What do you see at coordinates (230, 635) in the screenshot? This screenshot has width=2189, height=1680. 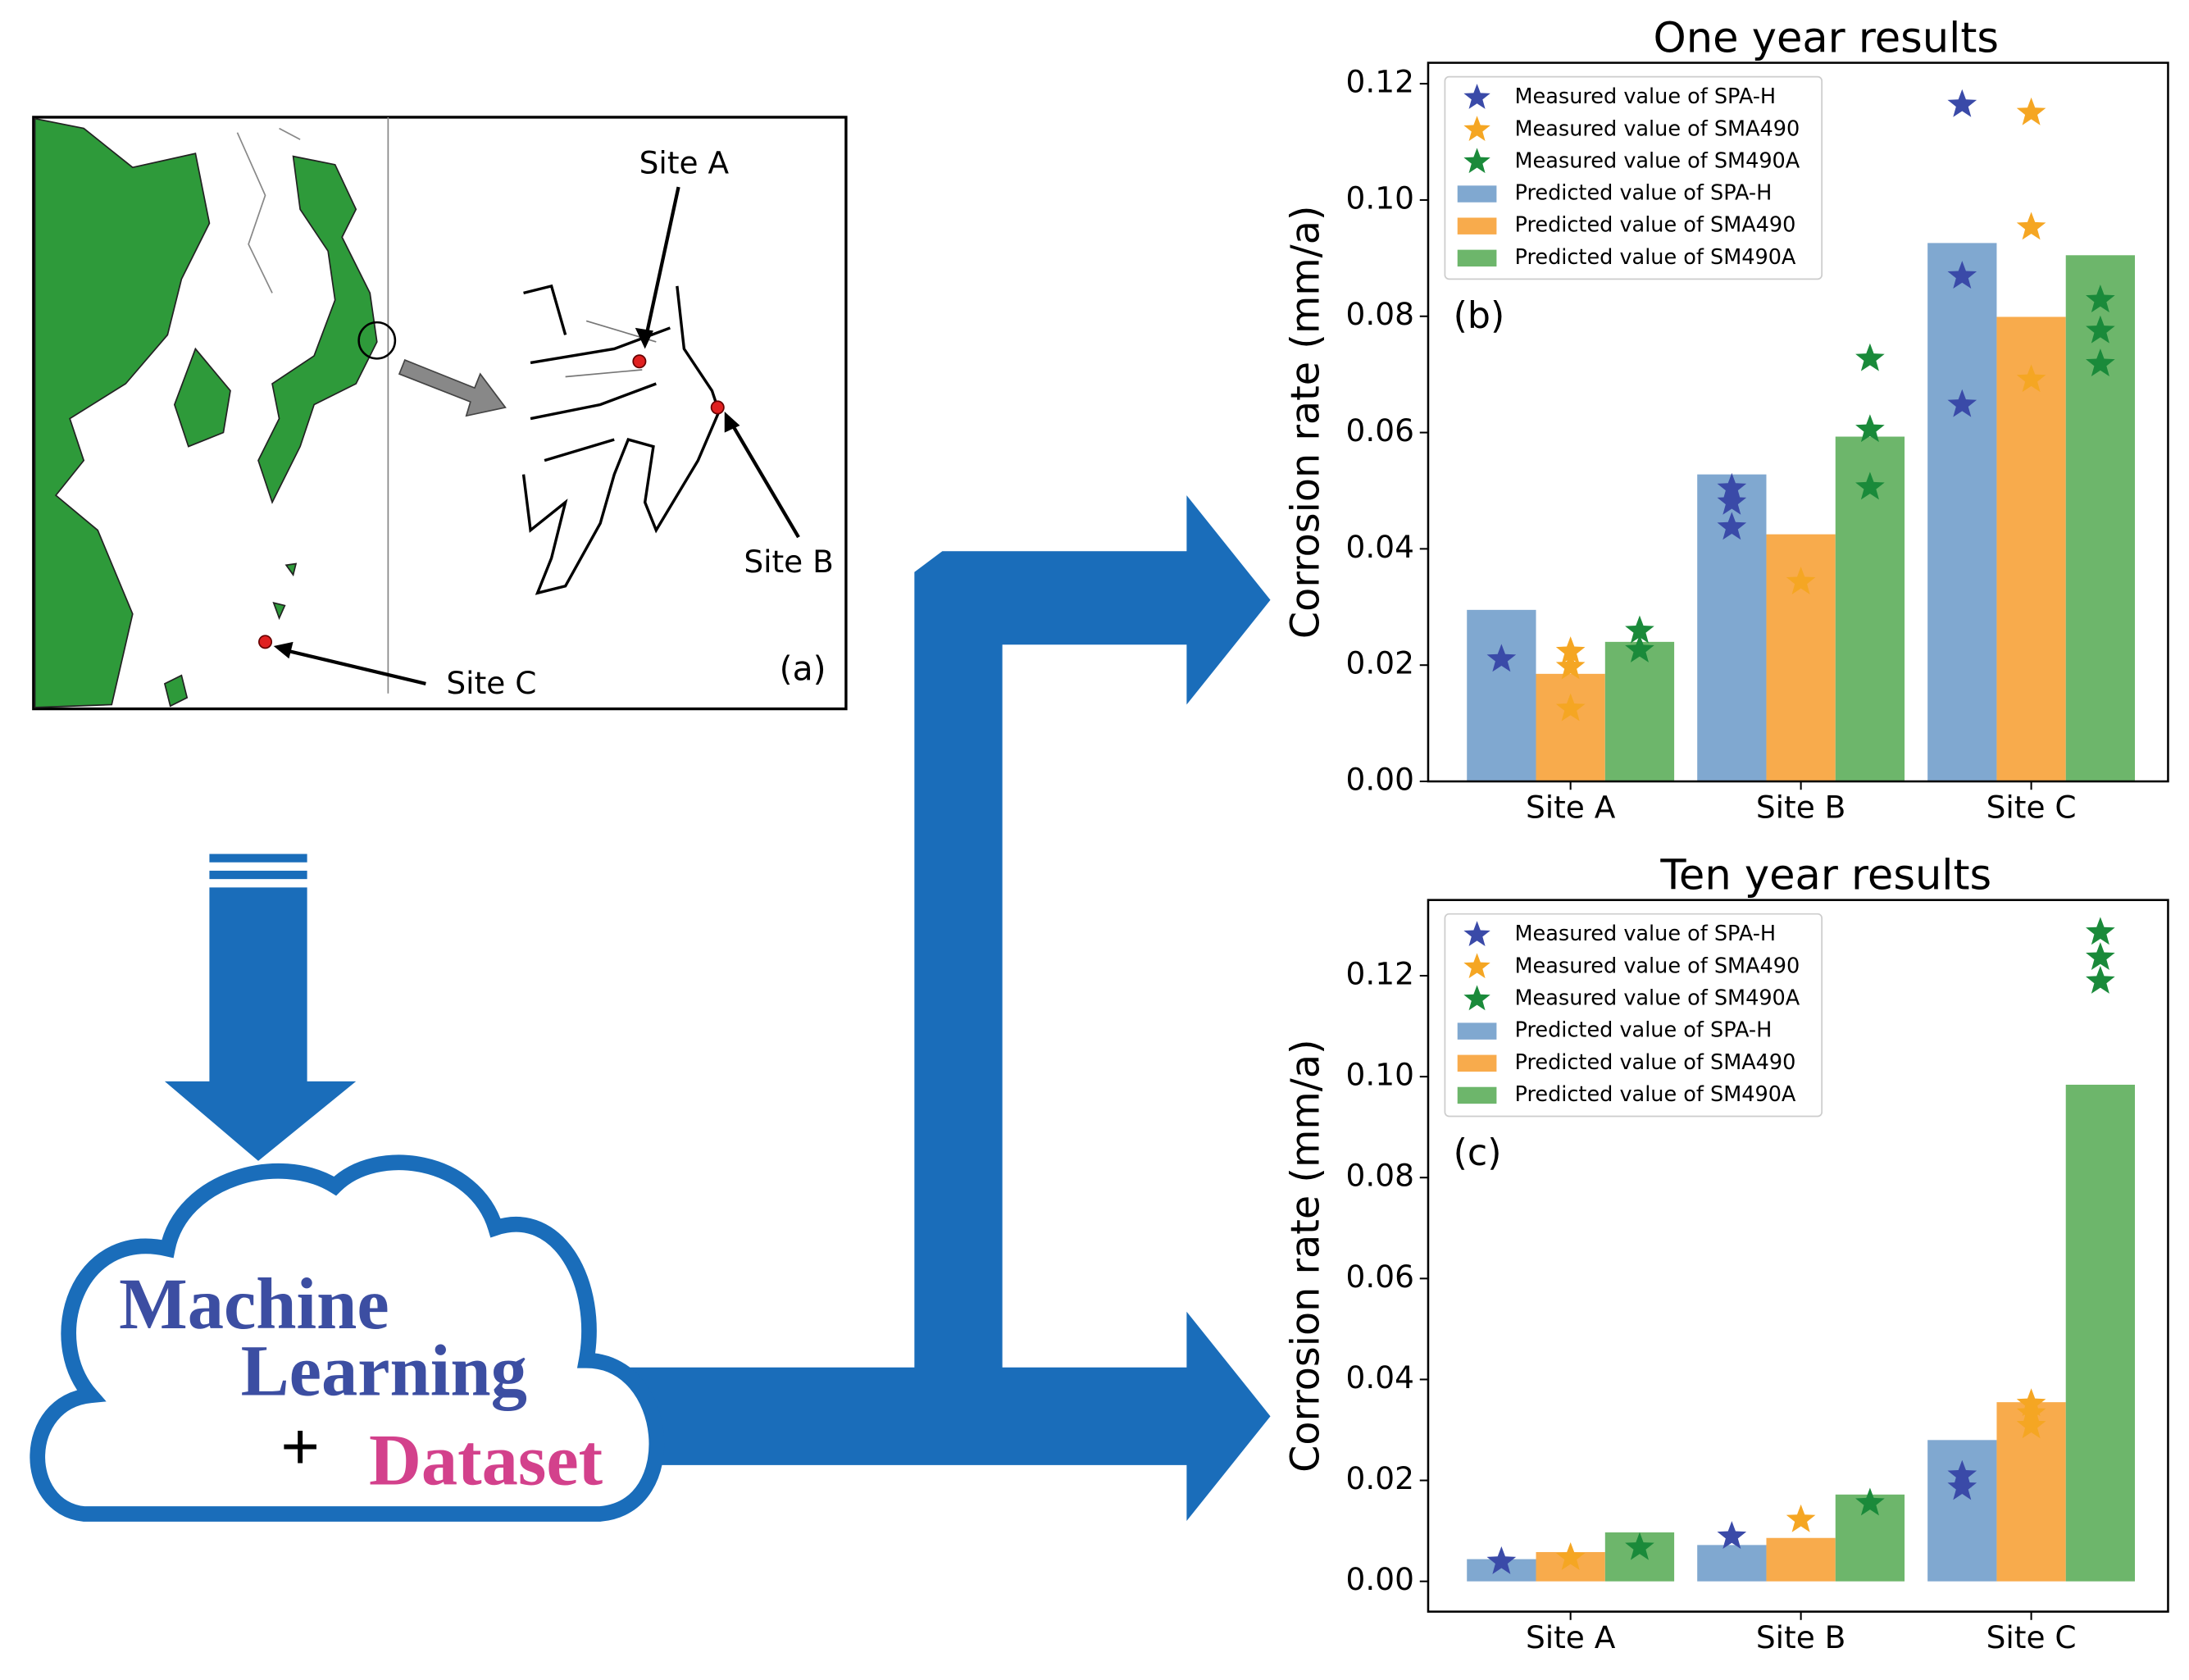 I see `islands` at bounding box center [230, 635].